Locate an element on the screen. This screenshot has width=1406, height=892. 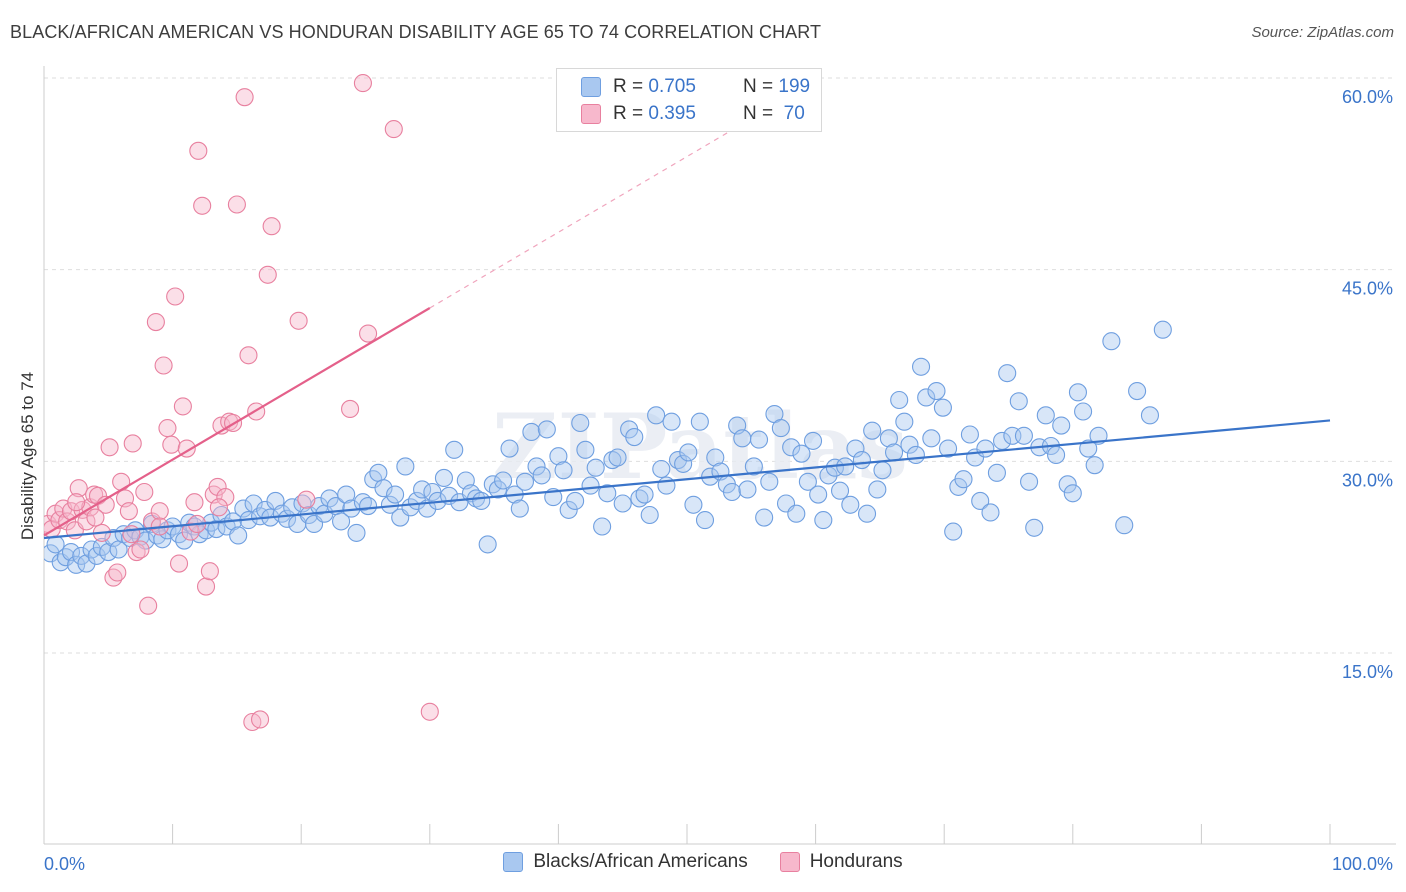
y-tick-label: 45.0% is located at coordinates (1367, 289).